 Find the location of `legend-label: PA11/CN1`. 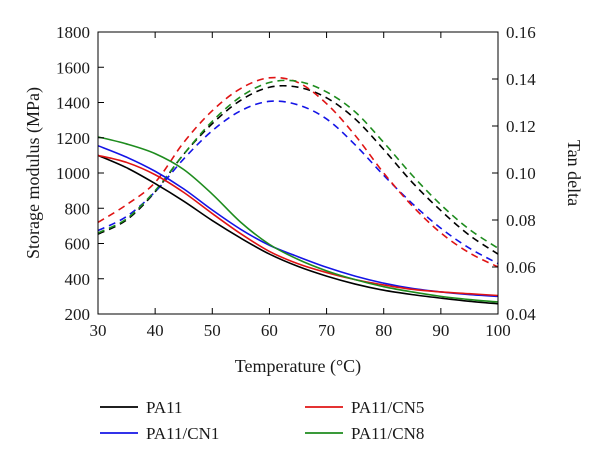

legend-label: PA11/CN1 is located at coordinates (182, 433).